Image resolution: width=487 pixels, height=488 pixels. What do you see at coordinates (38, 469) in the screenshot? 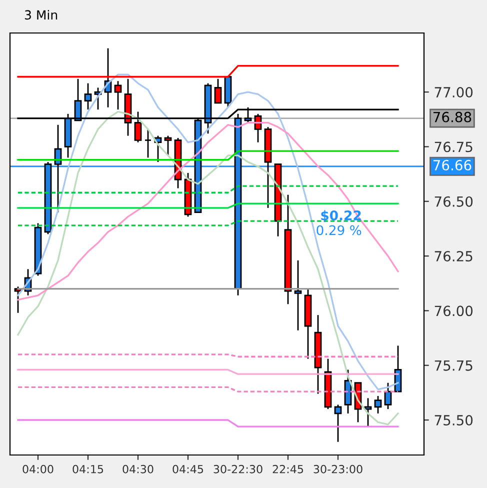
I see `x-tick-label: 04:00` at bounding box center [38, 469].